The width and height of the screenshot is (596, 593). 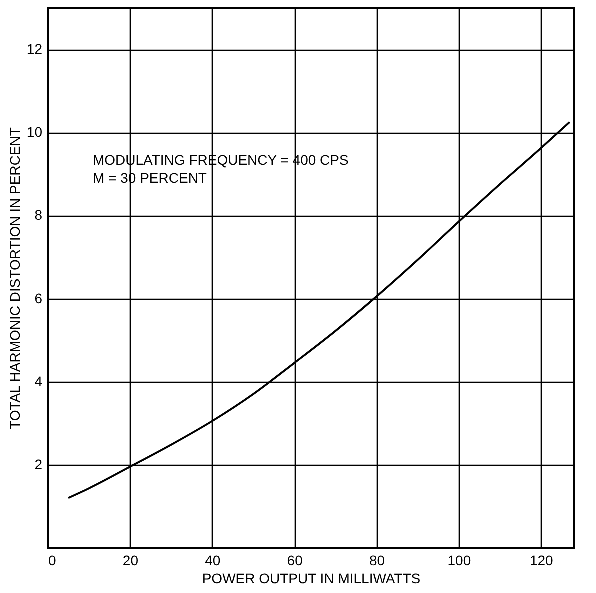 I want to click on x-tick-label: 100, so click(x=460, y=560).